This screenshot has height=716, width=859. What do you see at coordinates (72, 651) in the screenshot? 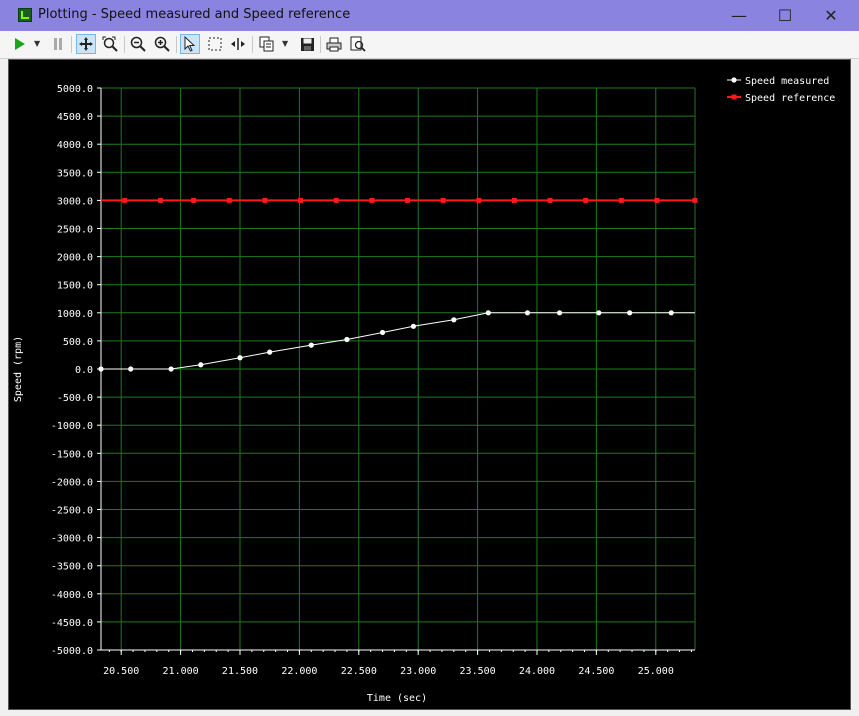
I see `y-tick-label: -5000.0` at bounding box center [72, 651].